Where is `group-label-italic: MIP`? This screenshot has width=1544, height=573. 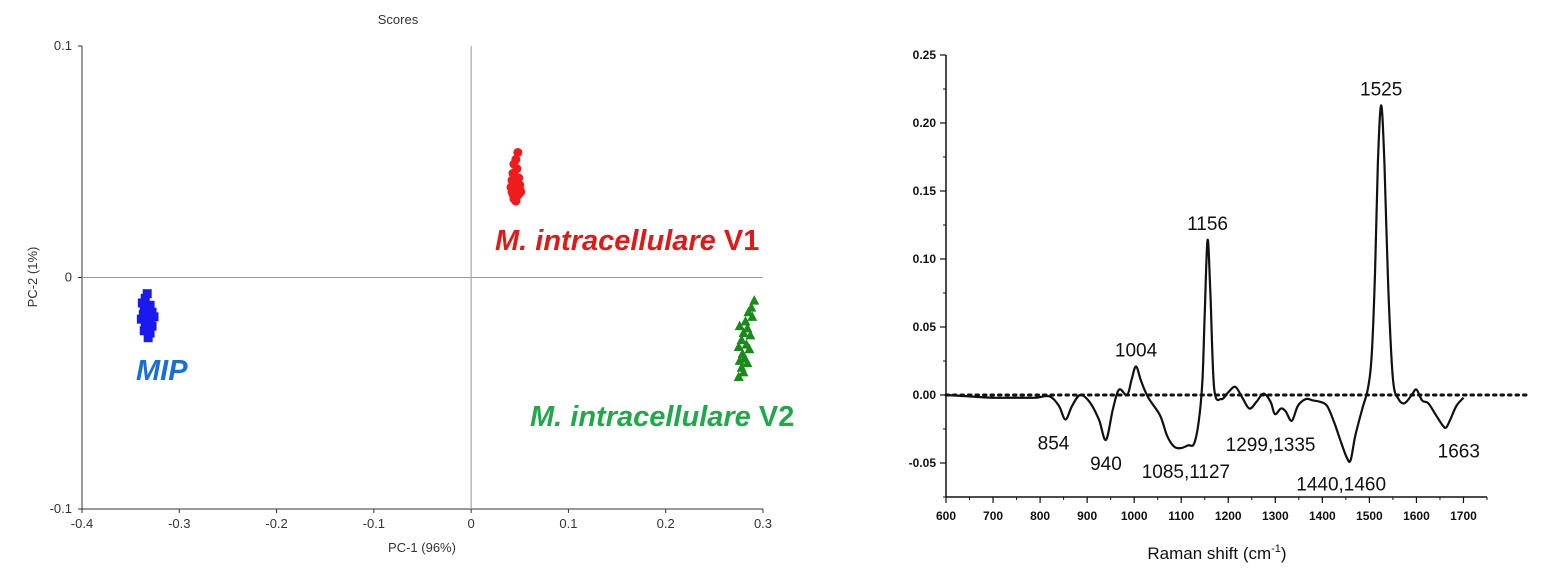
group-label-italic: MIP is located at coordinates (162, 371).